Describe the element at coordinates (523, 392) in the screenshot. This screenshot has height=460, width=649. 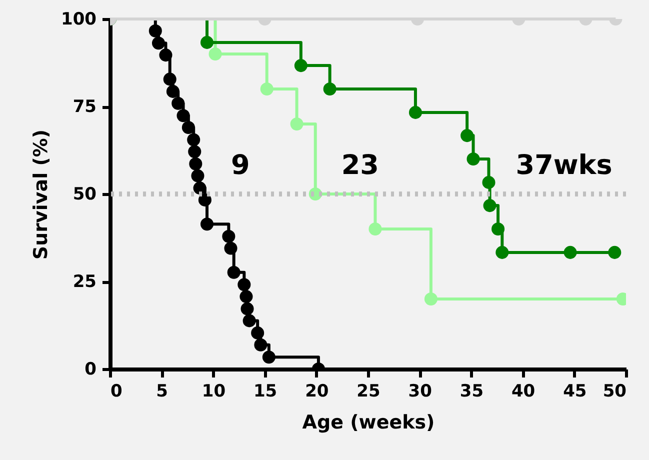
I see `x-tick-label: 40` at that location.